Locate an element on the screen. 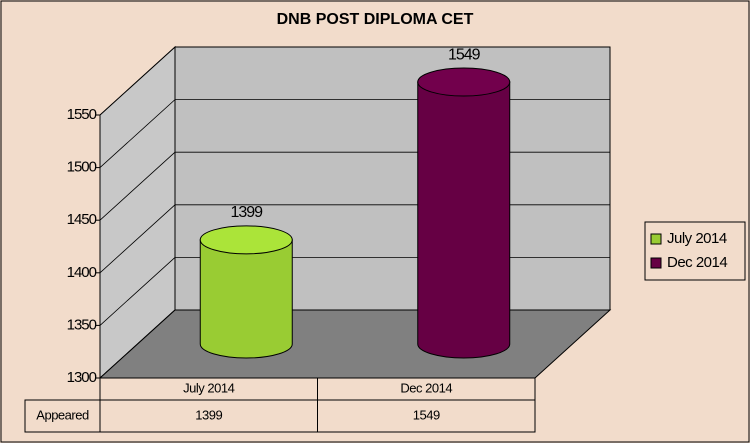 The image size is (750, 443). floor is located at coordinates (355, 344).